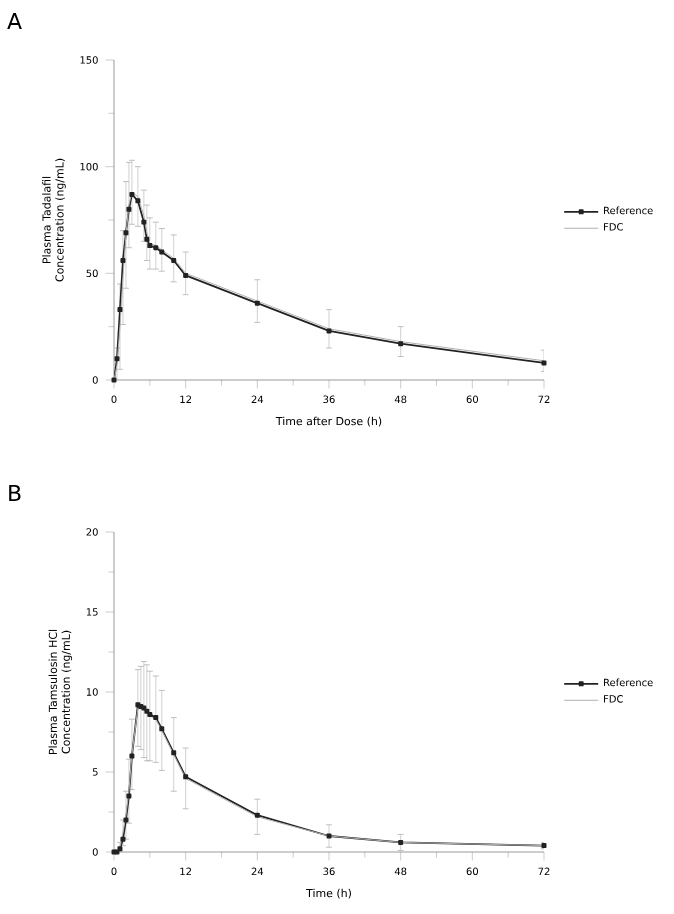 The image size is (674, 914). Describe the element at coordinates (15, 493) in the screenshot. I see `chart-title: B` at that location.